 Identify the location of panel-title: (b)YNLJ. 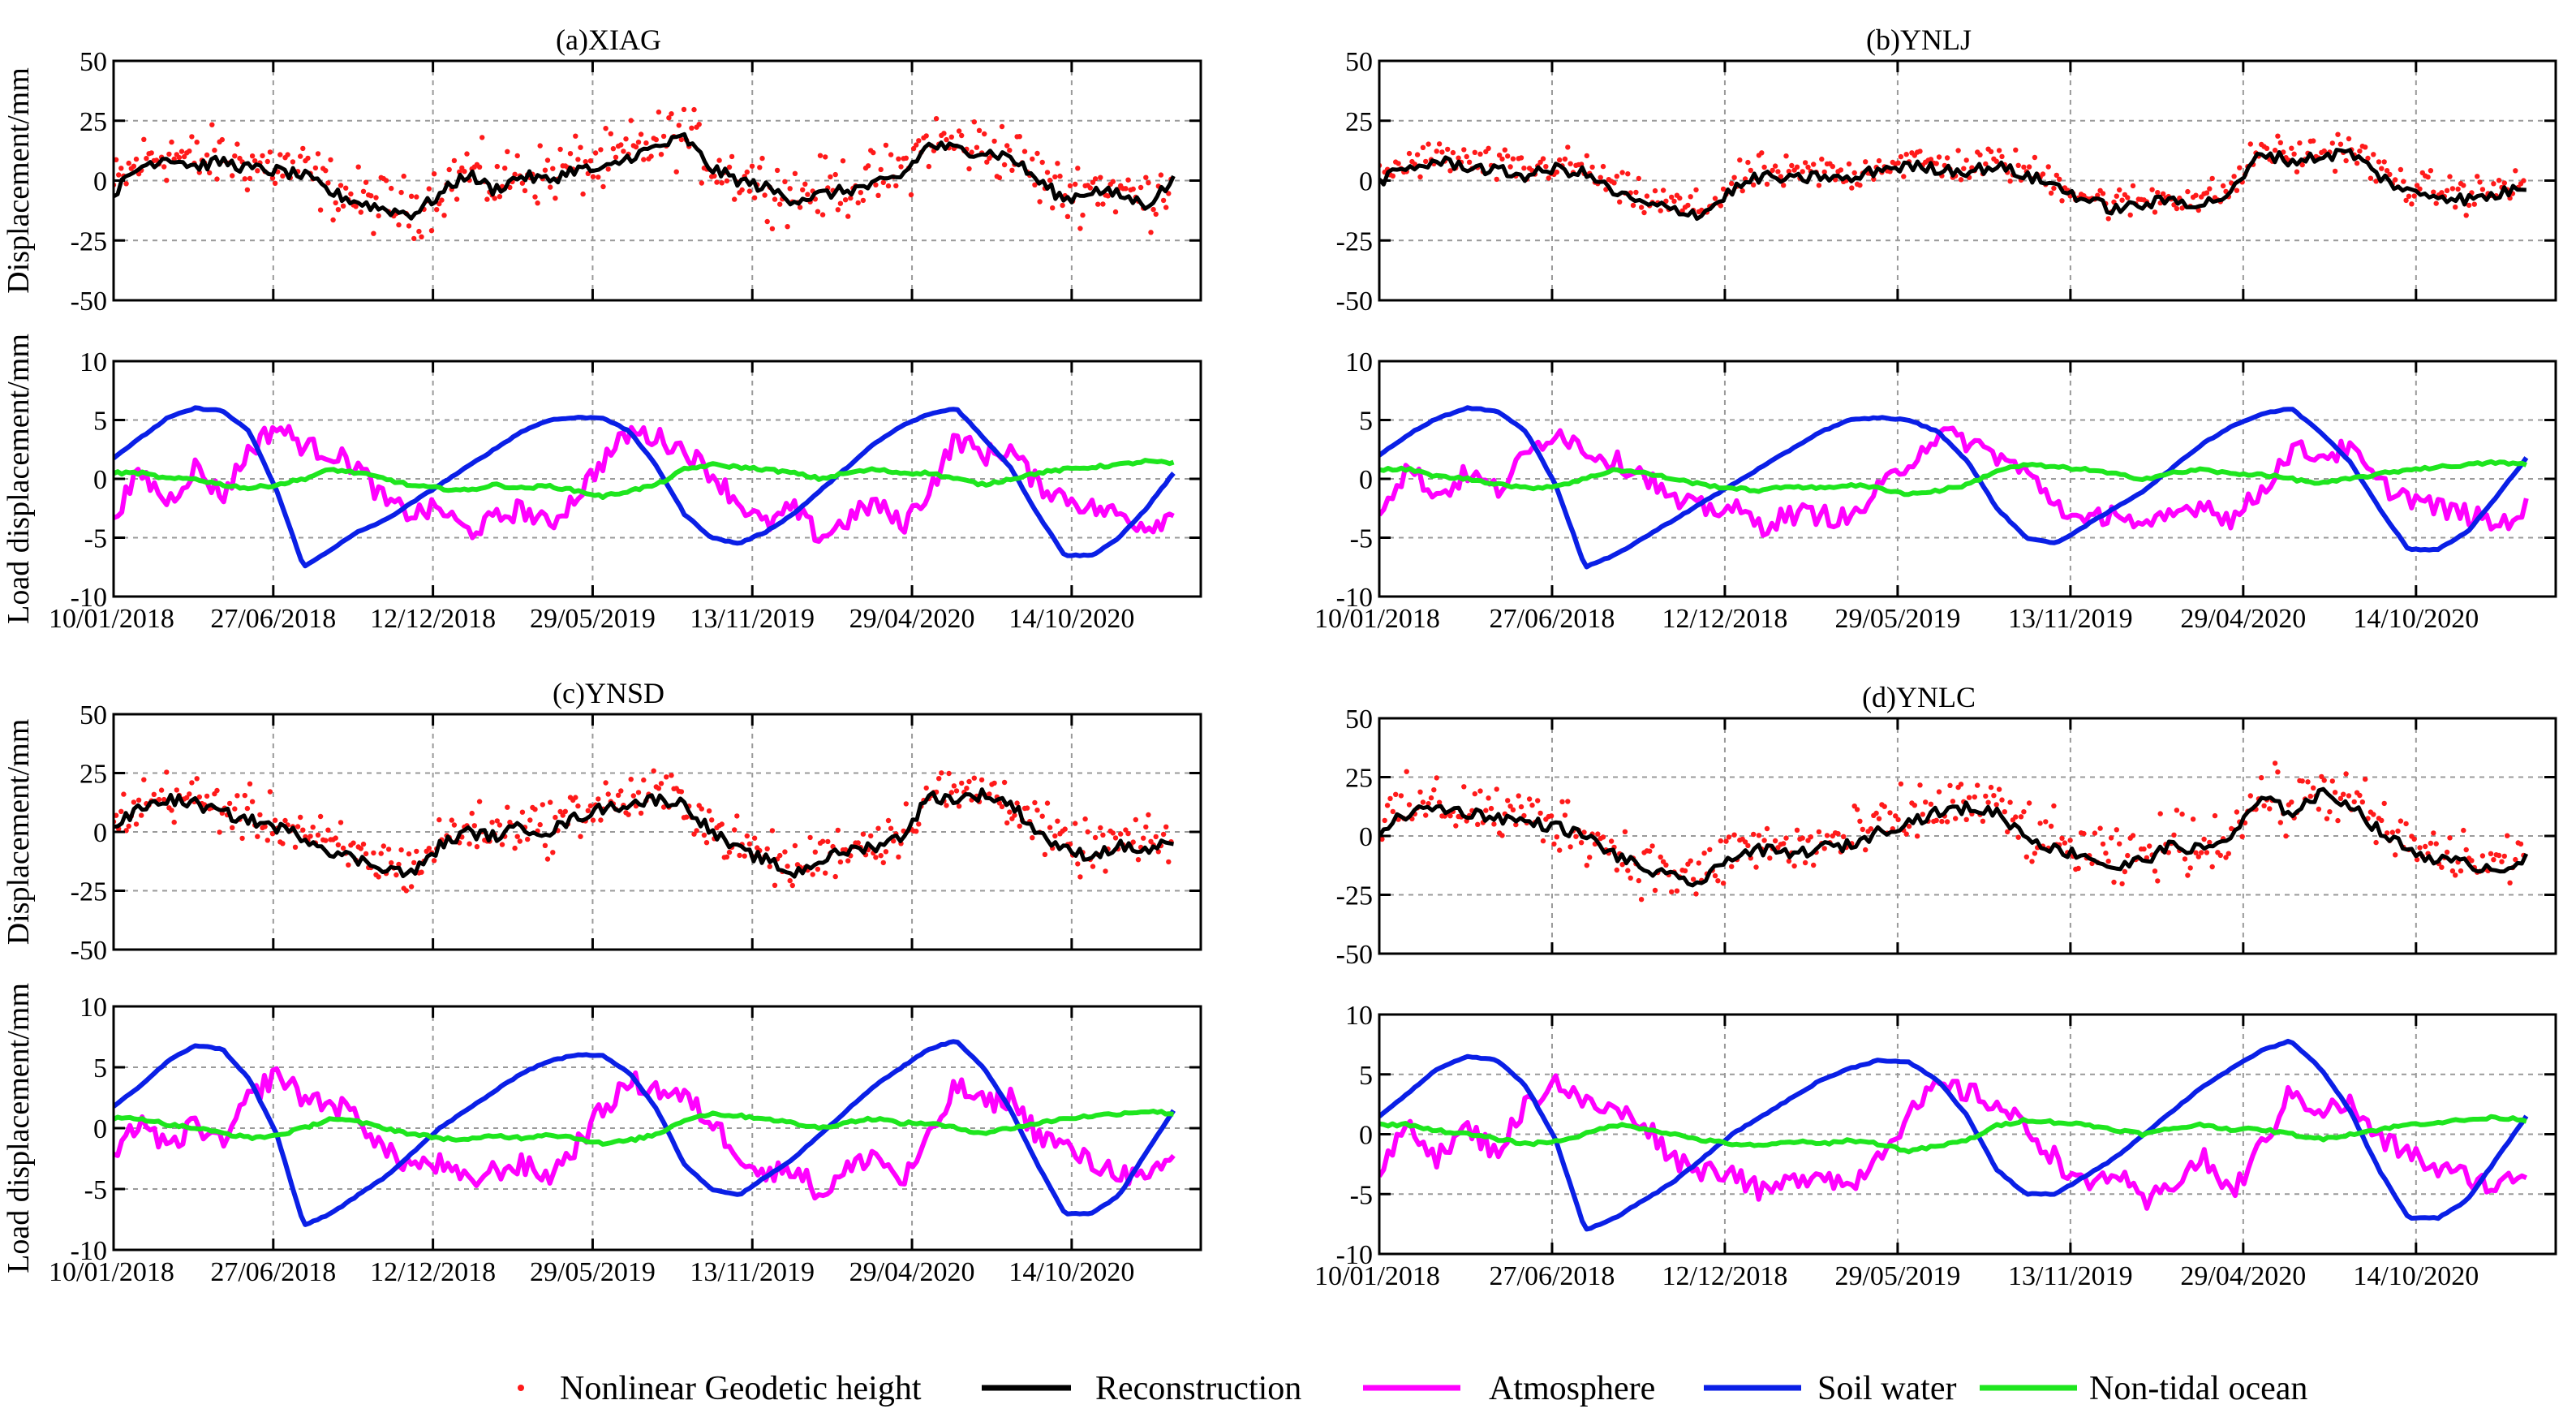
(1919, 40).